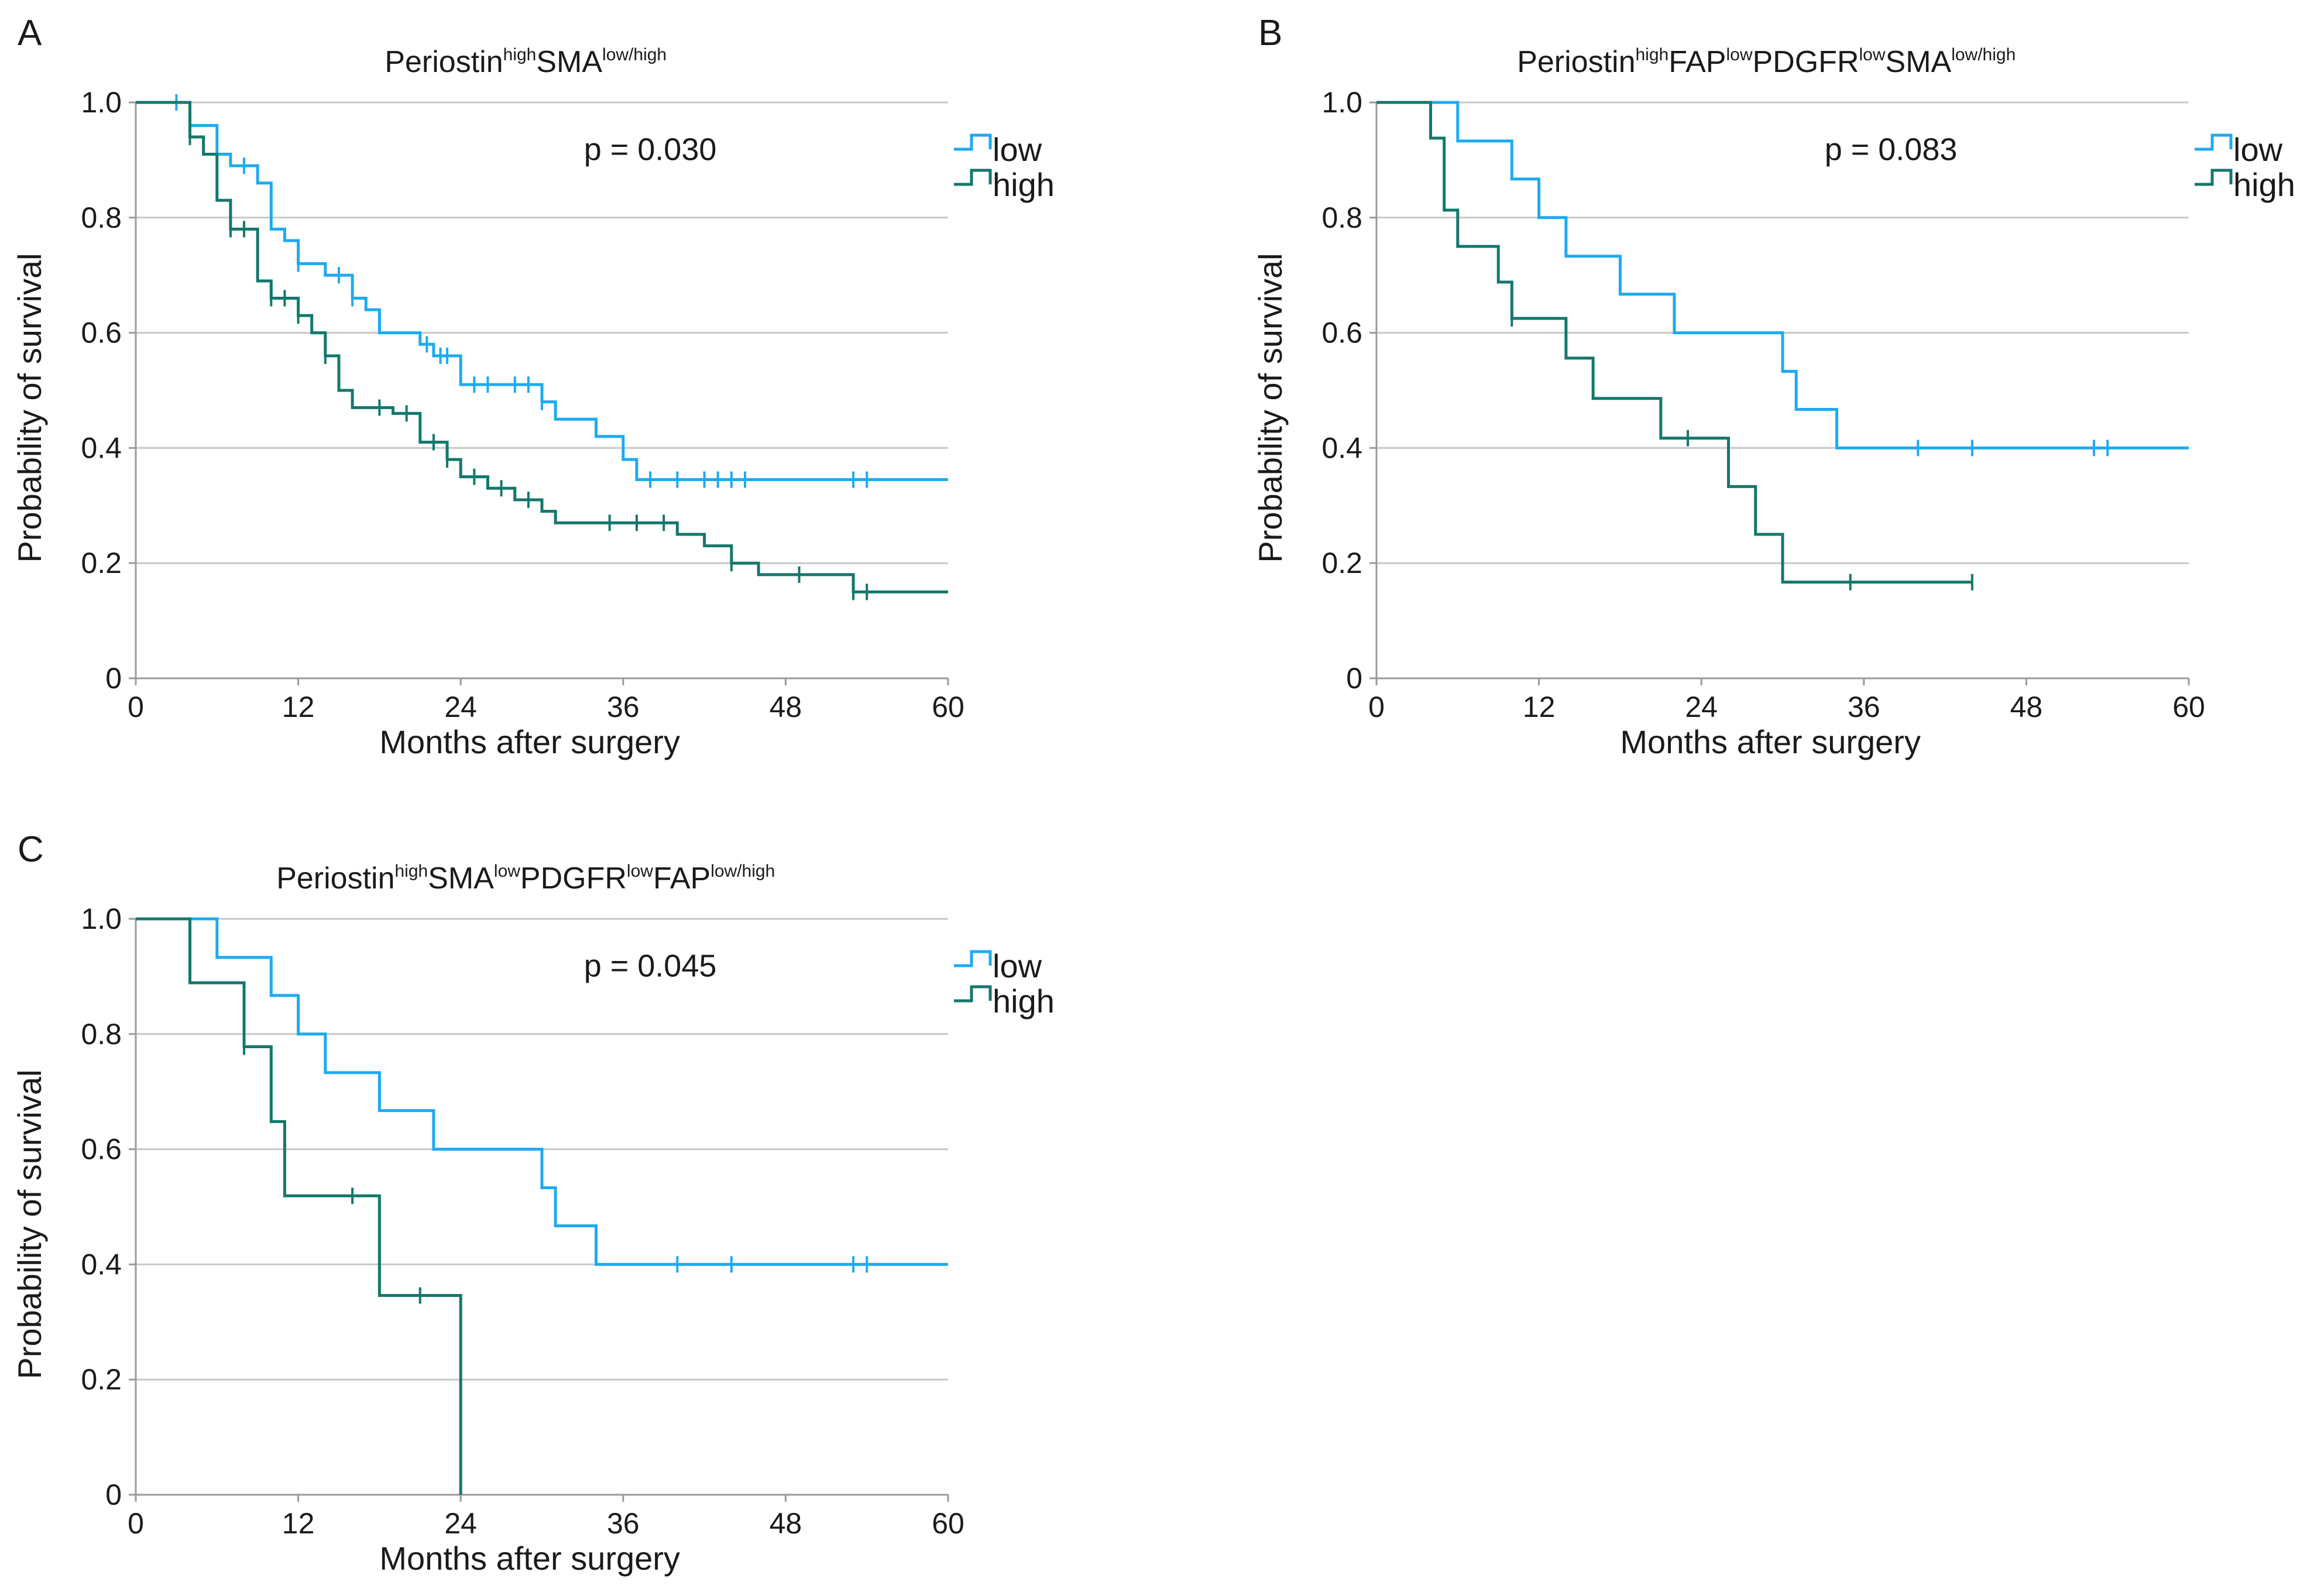 The width and height of the screenshot is (2307, 1596). I want to click on panel-title: PeriostinhighSMAlowPDGFRlowFAPlow/high, so click(525, 879).